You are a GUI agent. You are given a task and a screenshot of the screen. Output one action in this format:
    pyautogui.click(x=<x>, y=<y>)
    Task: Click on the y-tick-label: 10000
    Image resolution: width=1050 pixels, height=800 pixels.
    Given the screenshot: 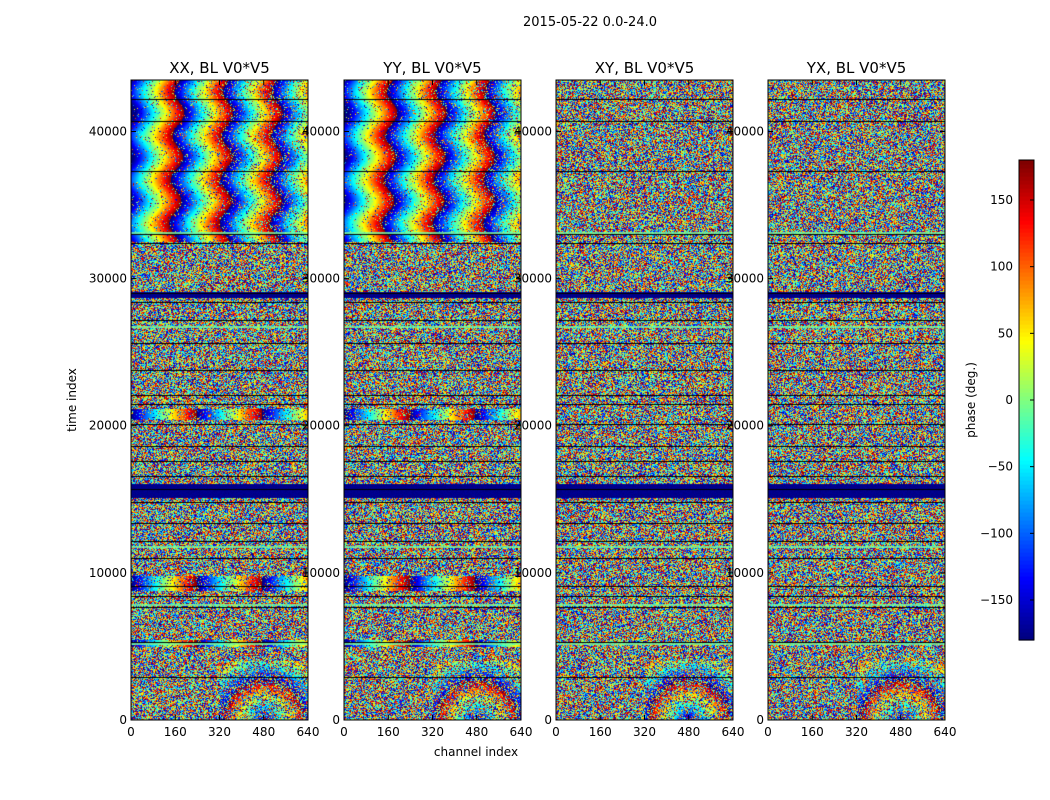 What is the action you would take?
    pyautogui.click(x=108, y=573)
    